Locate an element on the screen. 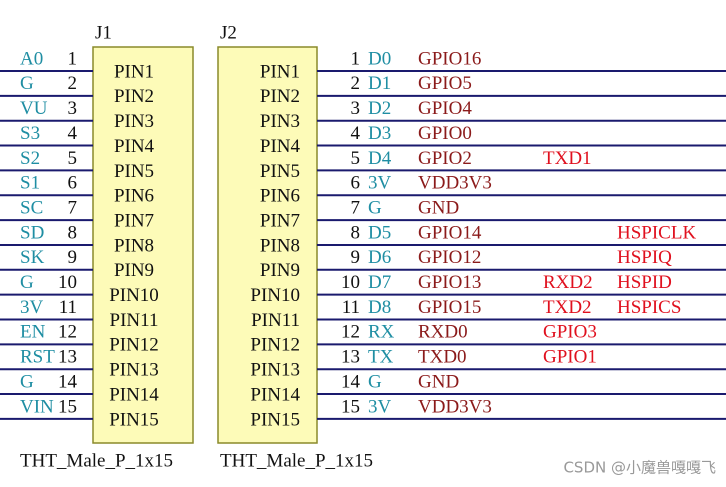 The height and width of the screenshot is (487, 726). alt-function: HSPICS is located at coordinates (649, 307).